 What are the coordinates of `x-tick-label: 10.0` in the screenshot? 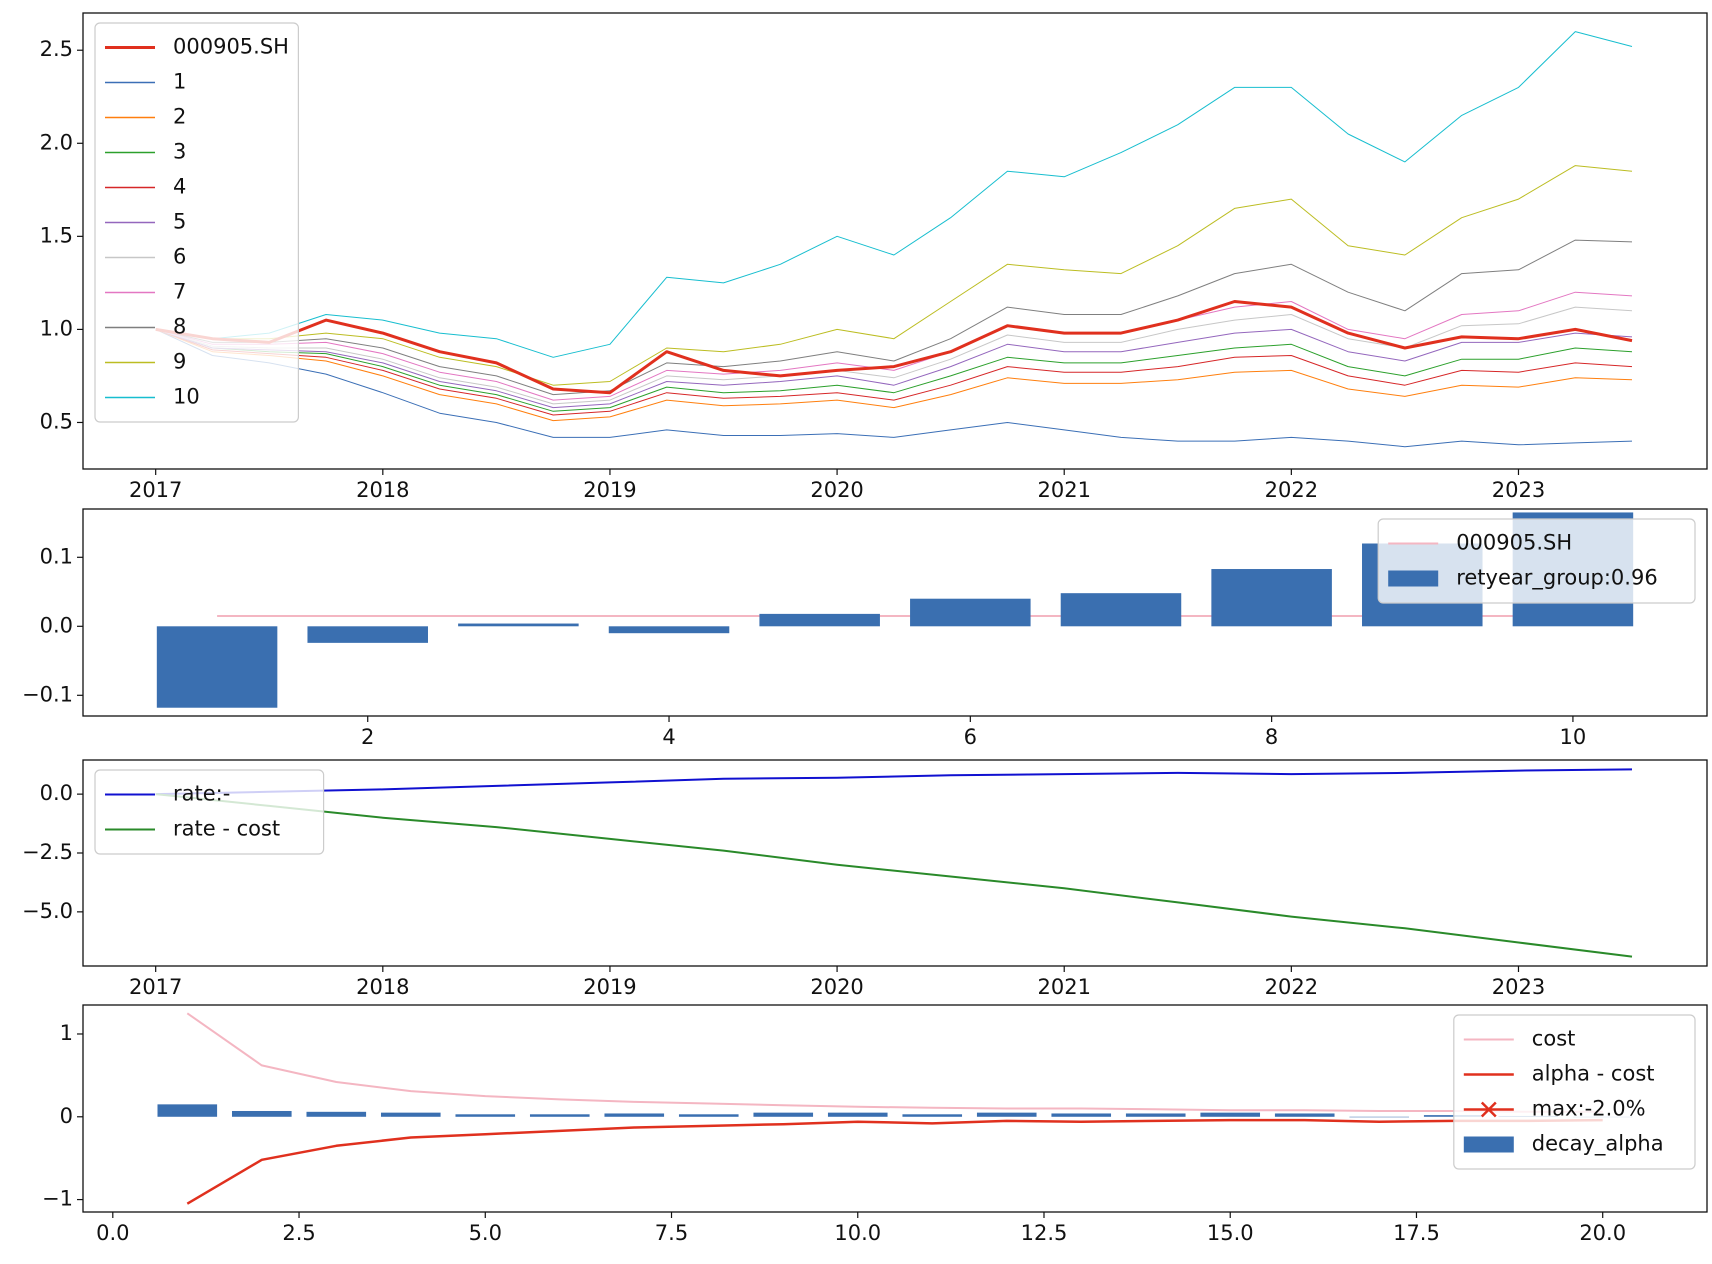 It's located at (857, 1233).